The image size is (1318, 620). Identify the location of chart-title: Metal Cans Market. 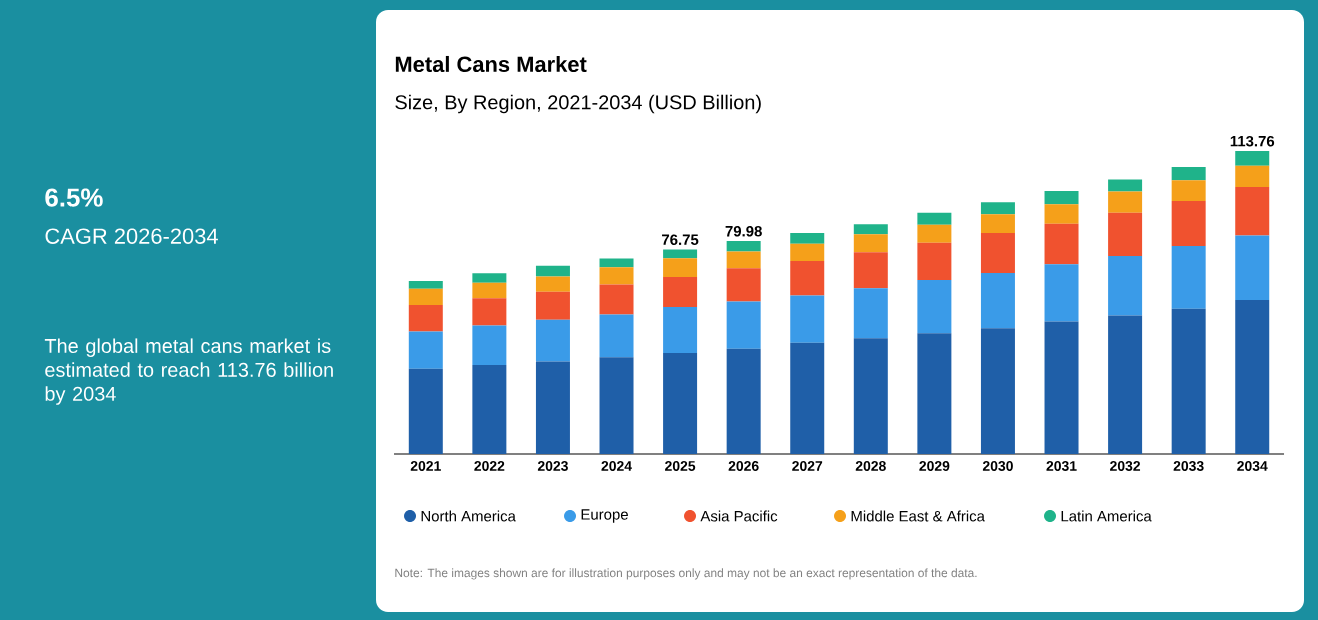
(491, 64).